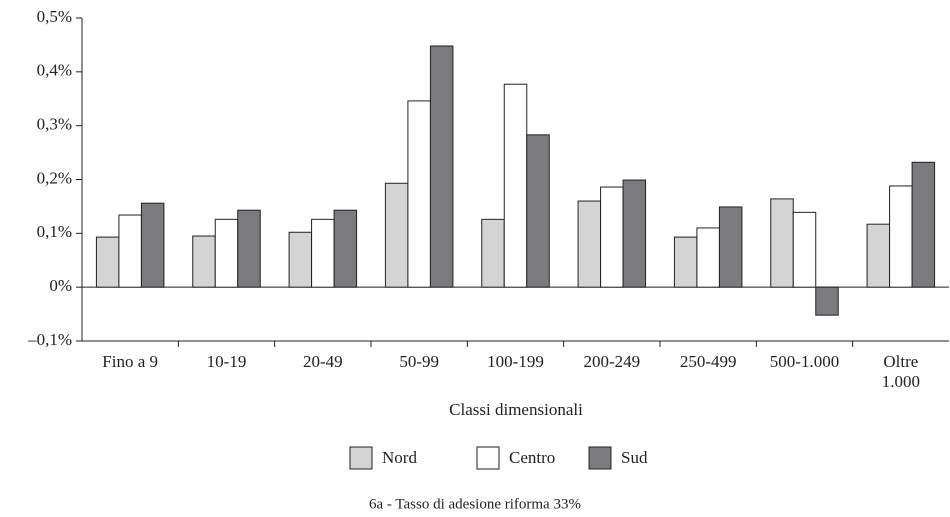  What do you see at coordinates (475, 504) in the screenshot?
I see `caption: 6a - Tasso di adesione riforma 33%` at bounding box center [475, 504].